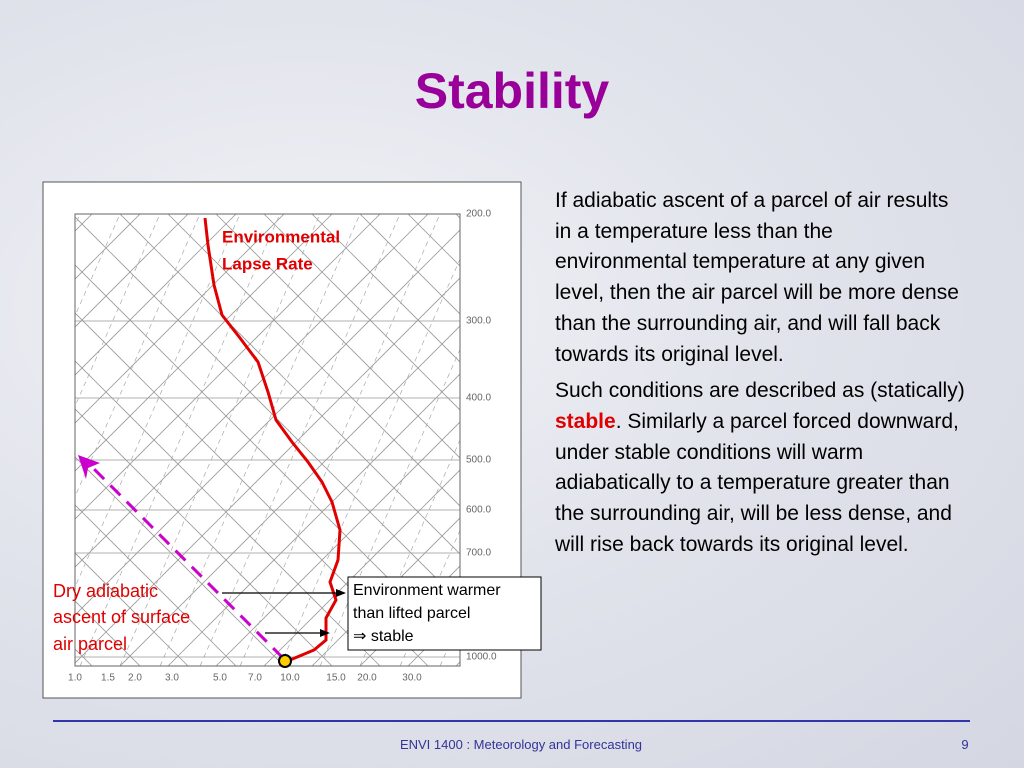 This screenshot has height=768, width=1024. Describe the element at coordinates (412, 678) in the screenshot. I see `mixing-ratio-label: 30.0` at that location.